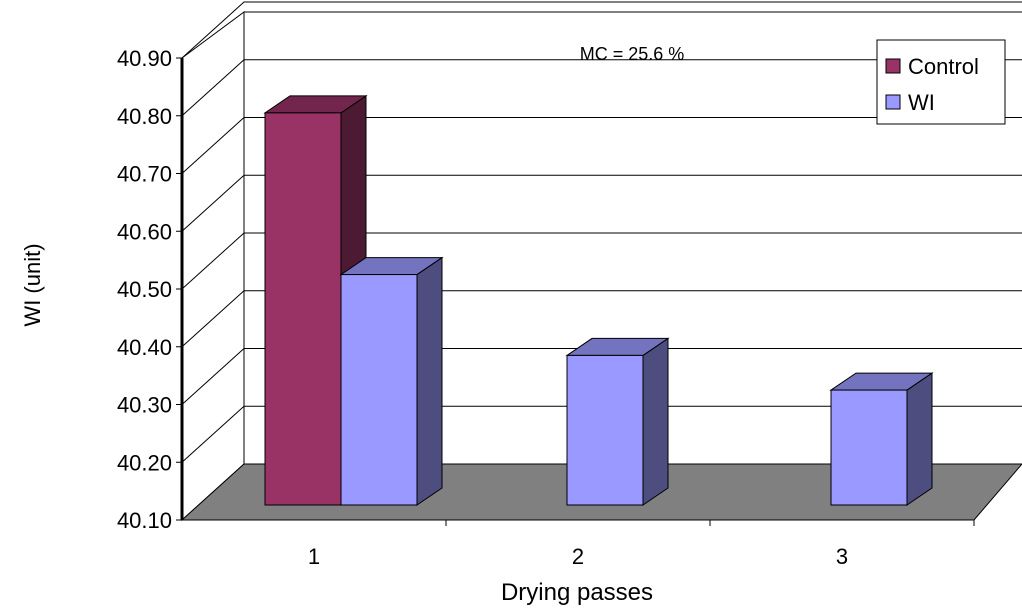  Describe the element at coordinates (893, 102) in the screenshot. I see `legend-swatch-wi` at that location.